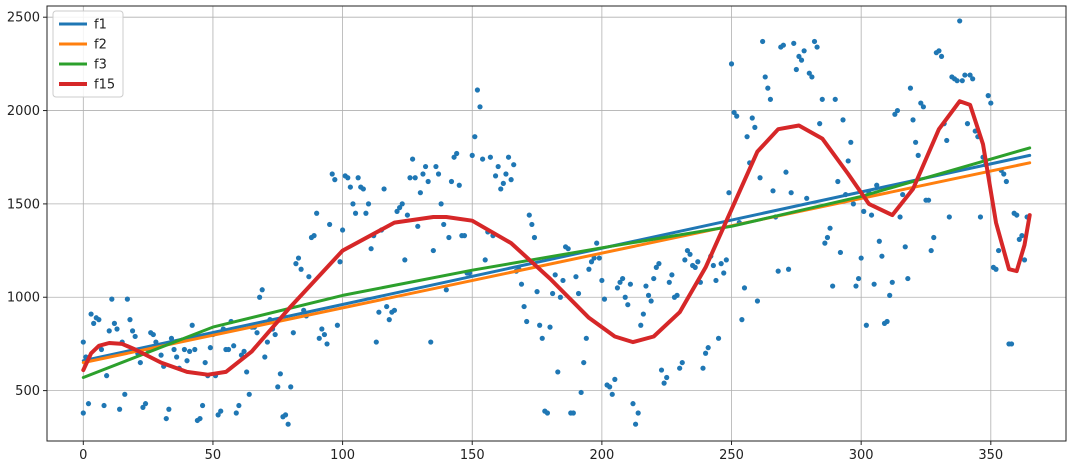 The width and height of the screenshot is (1074, 468). What do you see at coordinates (27, 391) in the screenshot?
I see `y-tick-label: 500` at bounding box center [27, 391].